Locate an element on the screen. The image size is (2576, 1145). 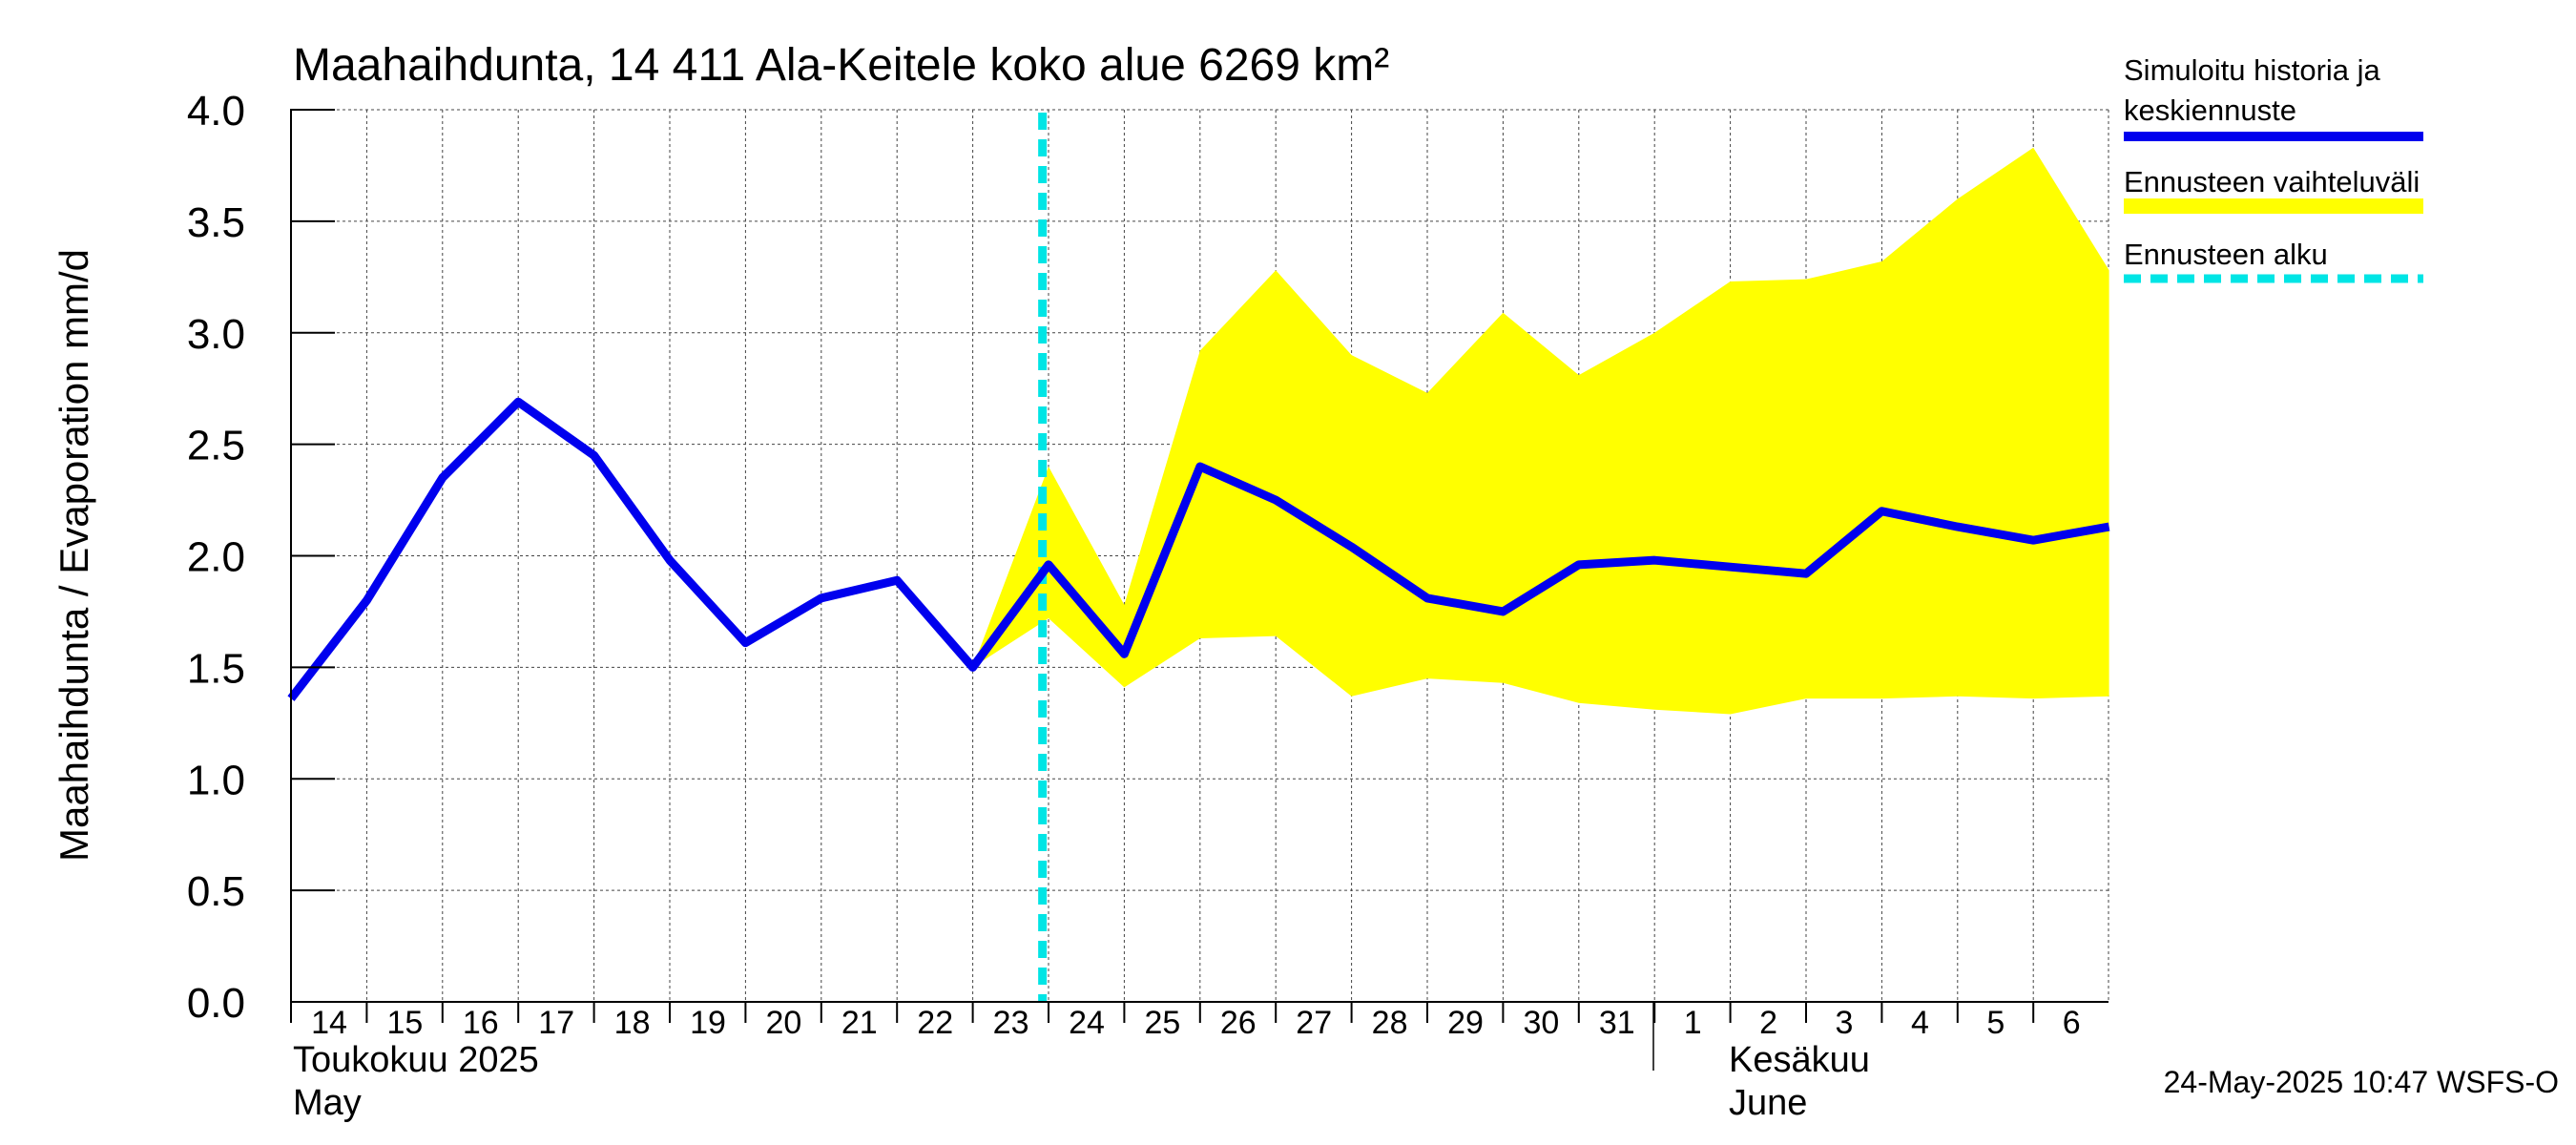
x-tick-label: 15 is located at coordinates (404, 1023).